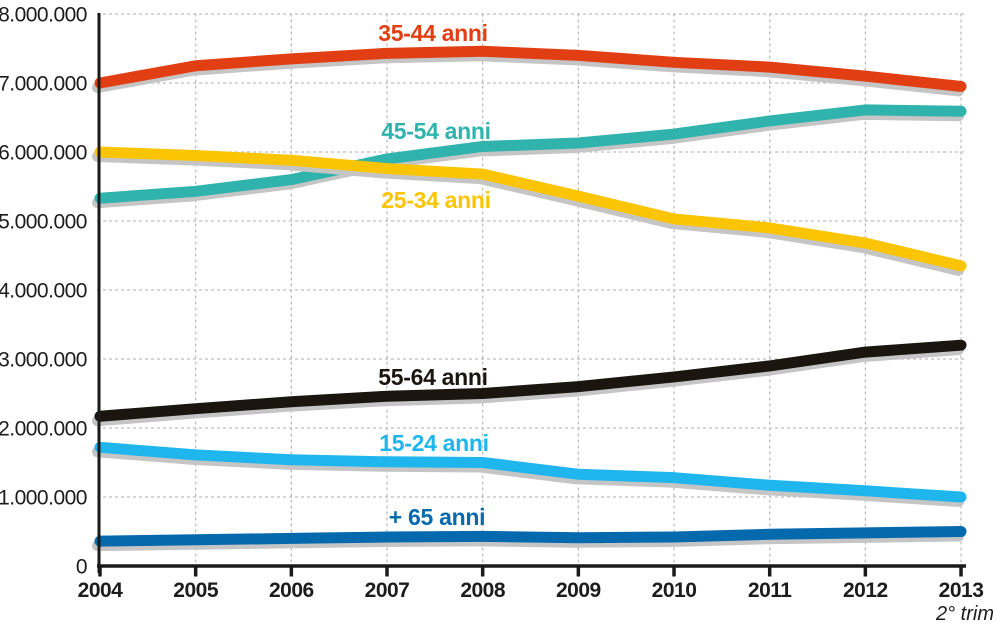  I want to click on series-line-35-44-anni, so click(530, 68).